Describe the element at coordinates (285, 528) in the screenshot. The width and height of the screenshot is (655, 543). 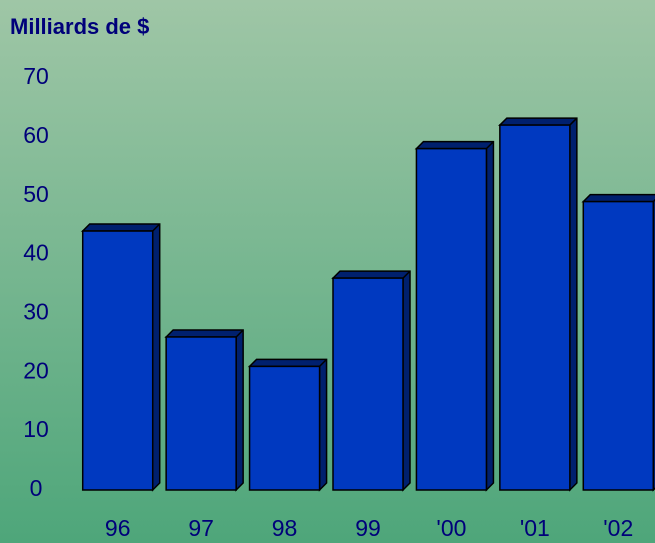
I see `x-tick-label: 98` at that location.